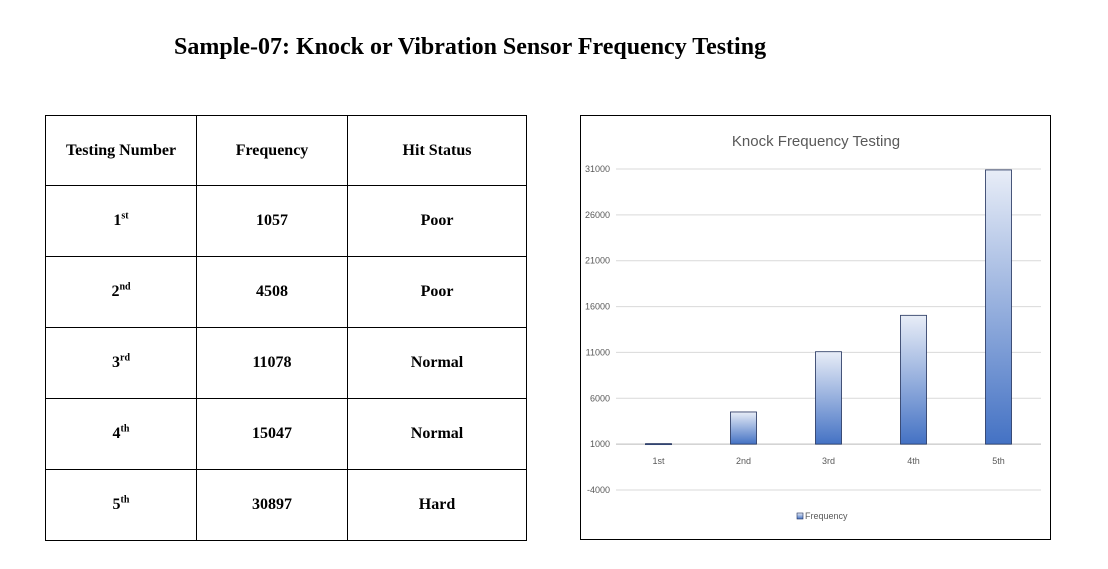 The width and height of the screenshot is (1108, 569). What do you see at coordinates (272, 505) in the screenshot?
I see `frequency-cell: 30897` at bounding box center [272, 505].